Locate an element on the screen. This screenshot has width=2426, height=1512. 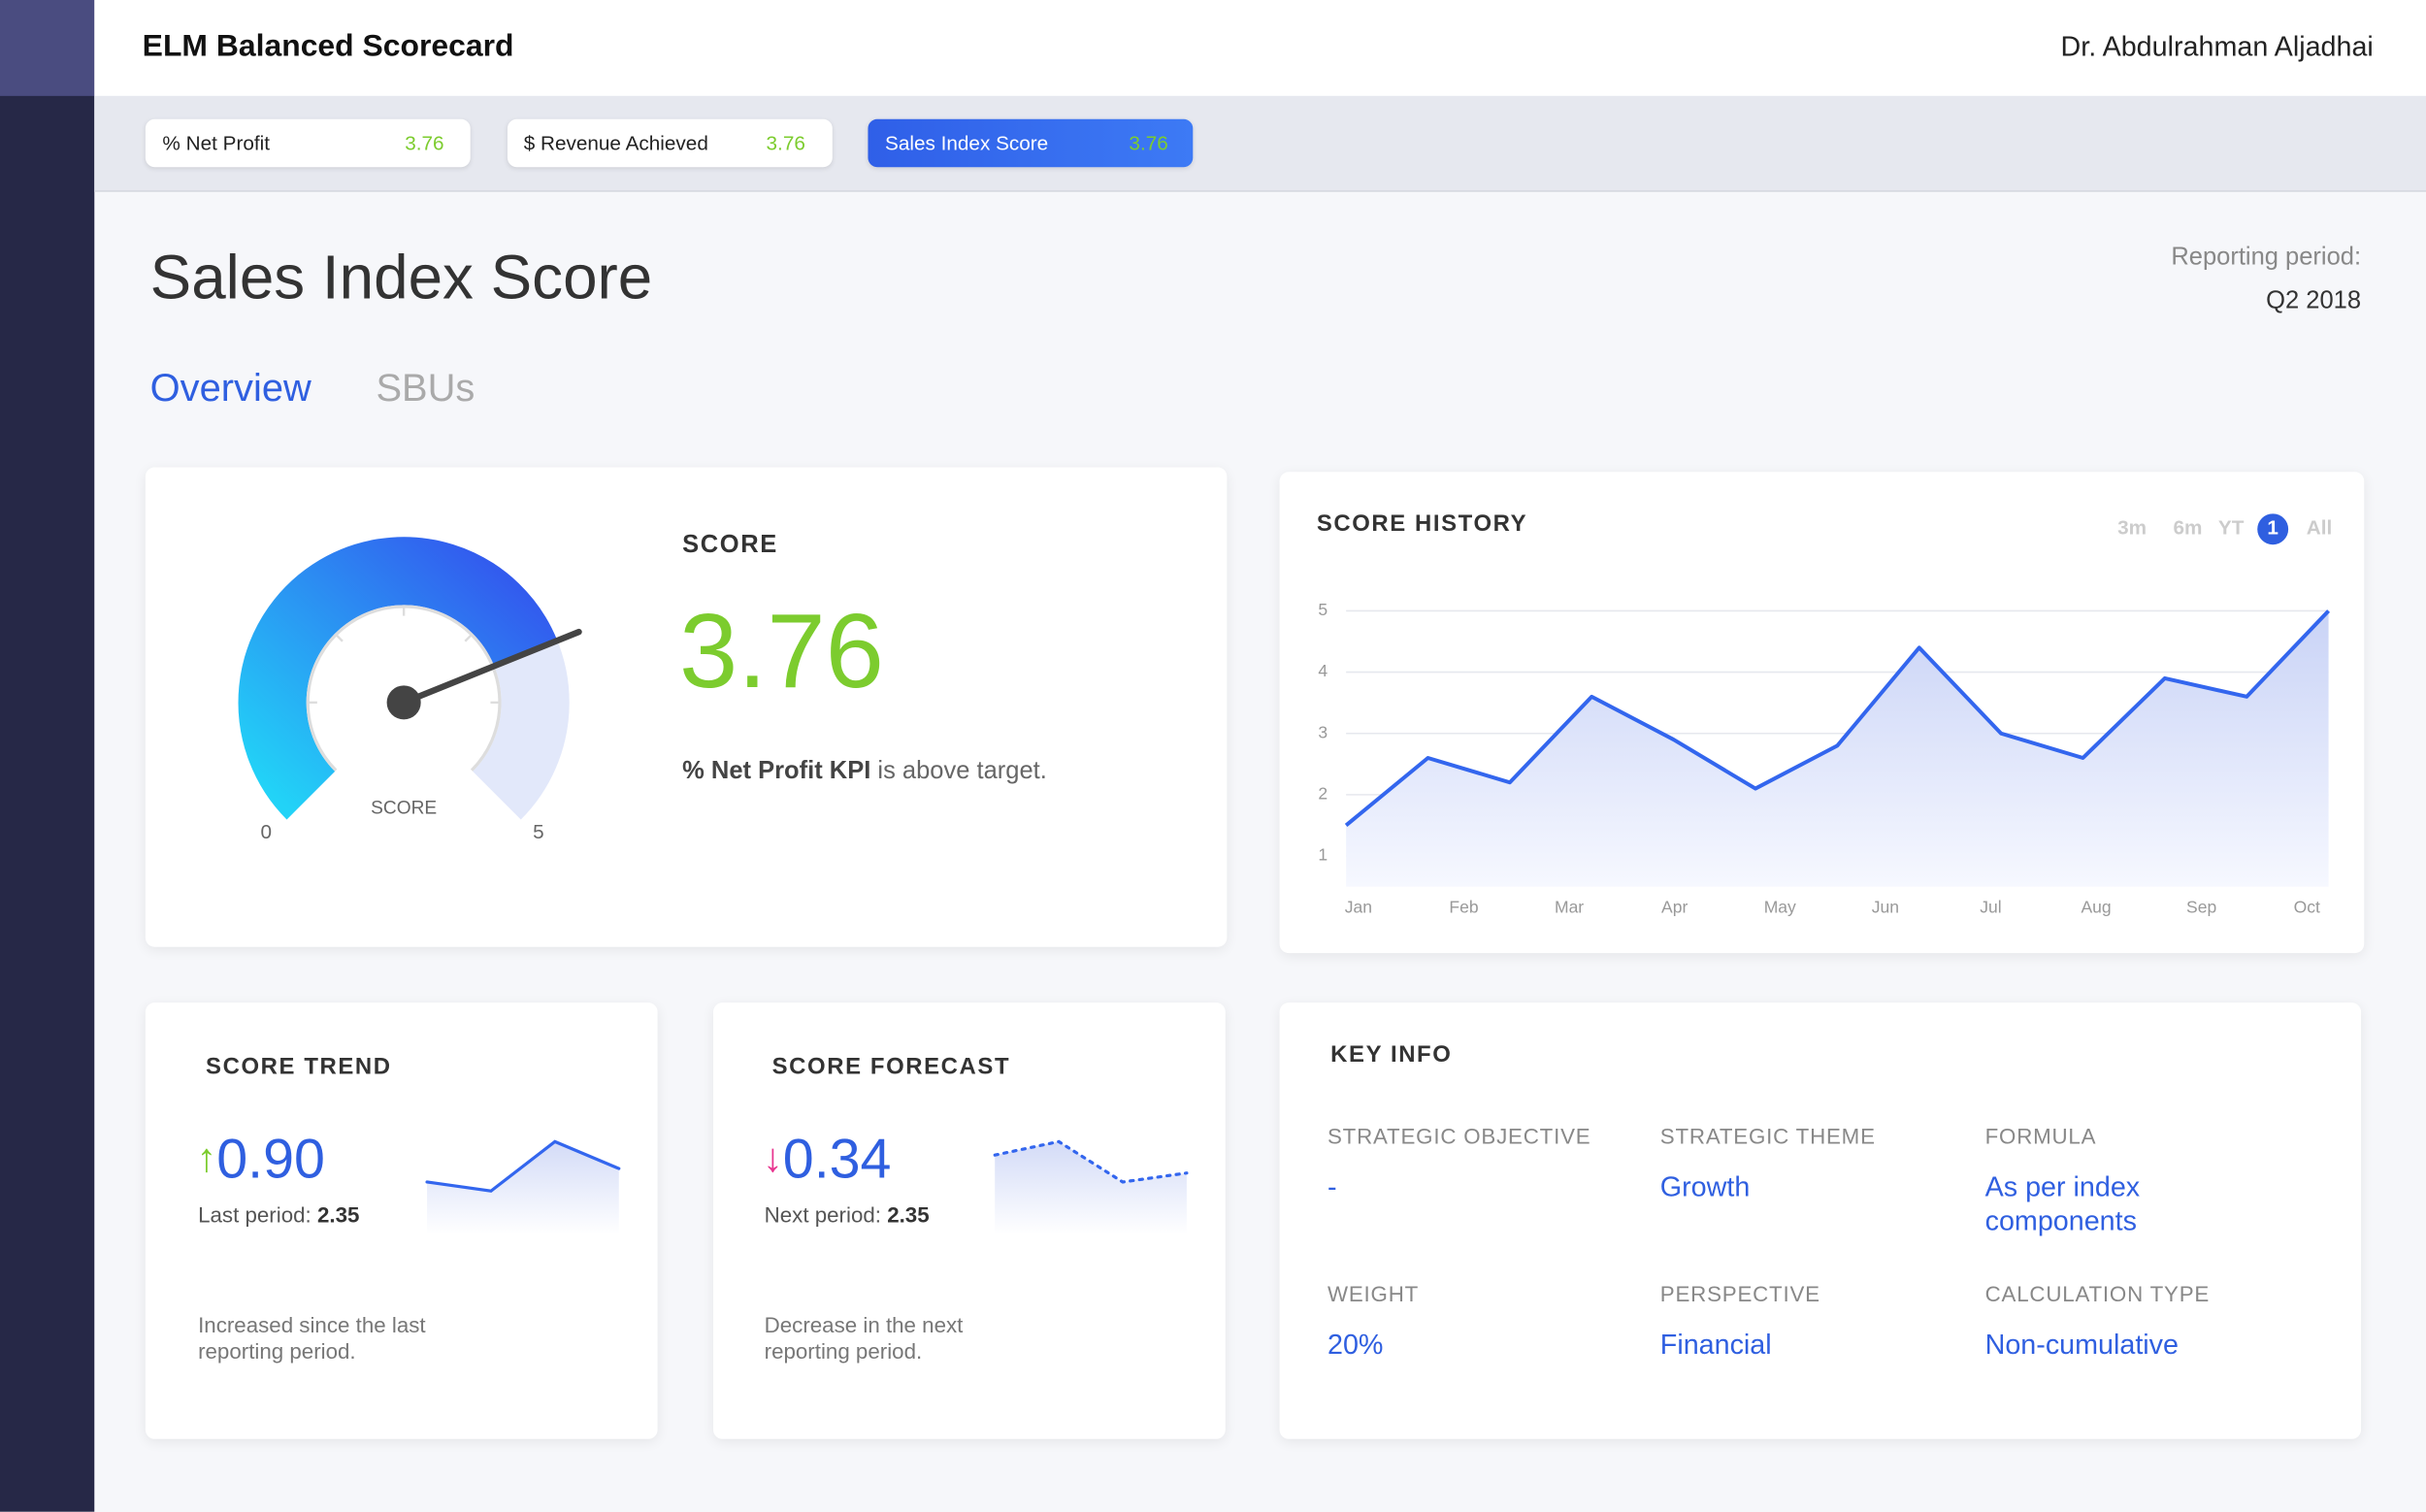
info-value: - is located at coordinates (1332, 1186).